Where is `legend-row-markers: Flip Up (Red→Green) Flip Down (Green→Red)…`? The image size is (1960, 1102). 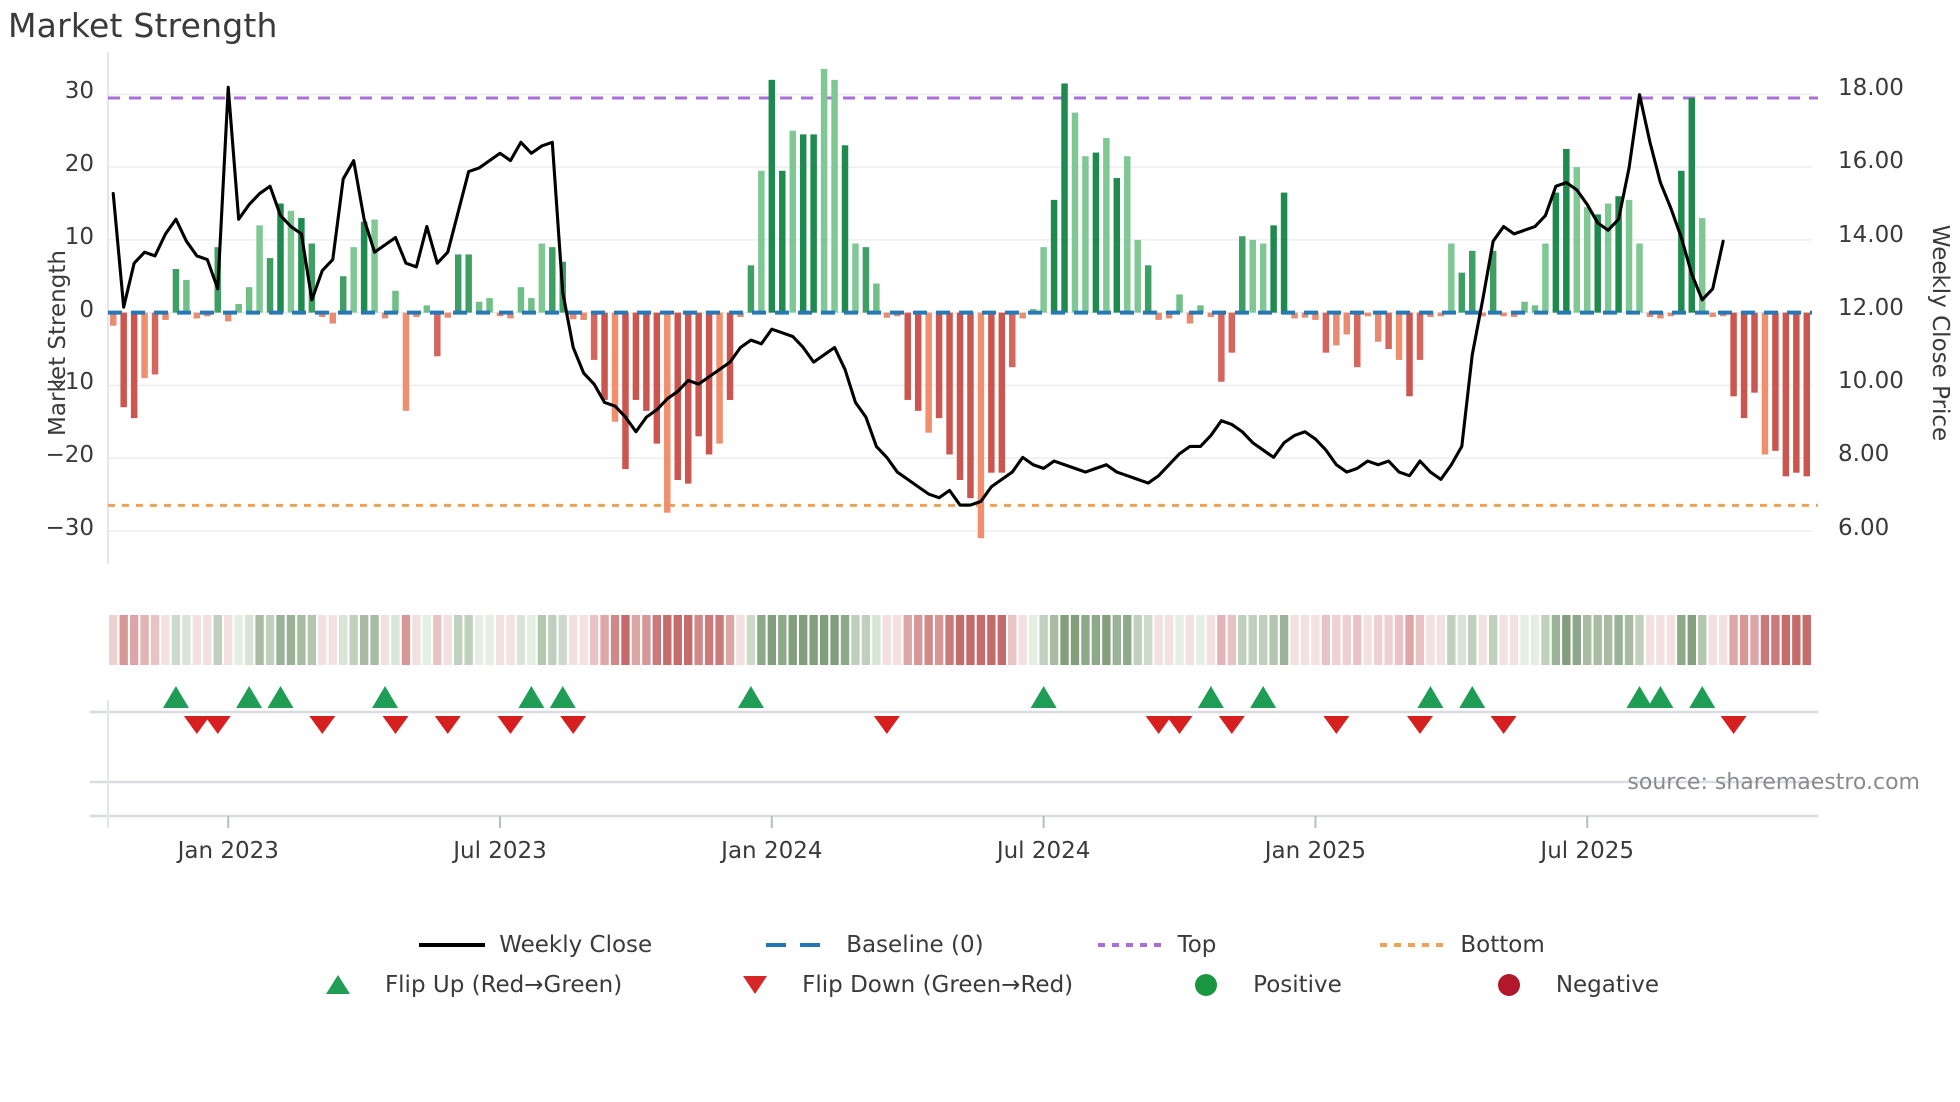 legend-row-markers: Flip Up (Red→Green) Flip Down (Green→Red)… is located at coordinates (980, 985).